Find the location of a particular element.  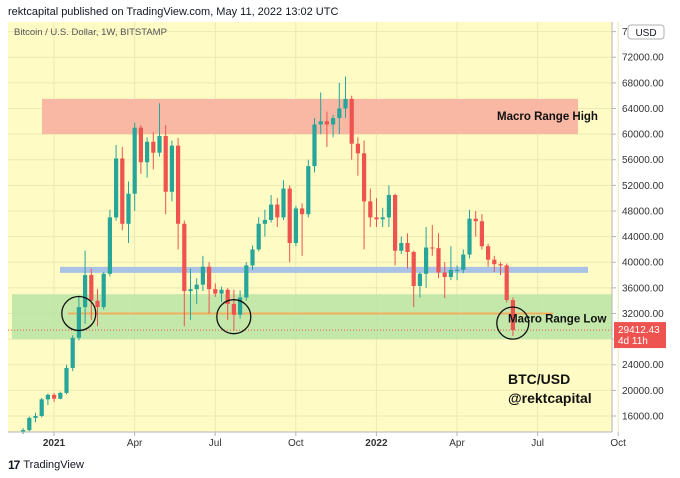

x-tick-label: Oct is located at coordinates (618, 443).